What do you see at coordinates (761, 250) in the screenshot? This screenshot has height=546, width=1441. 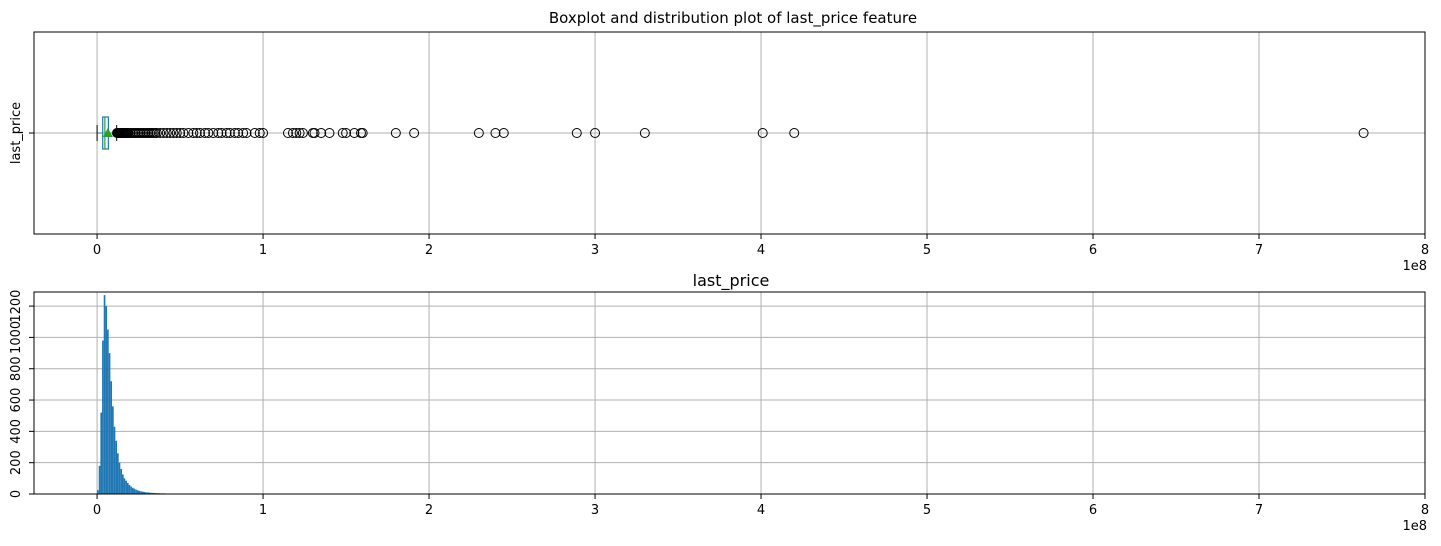 I see `boxplot-x-tick-label: 4` at bounding box center [761, 250].